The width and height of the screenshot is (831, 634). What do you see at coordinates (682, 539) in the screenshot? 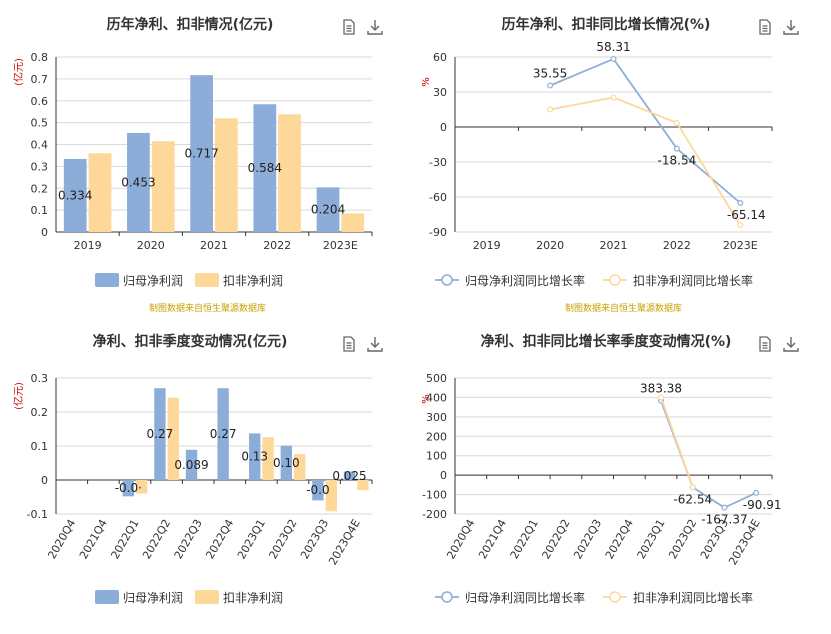
I see `x-tick-label: 2023Q2` at bounding box center [682, 539].